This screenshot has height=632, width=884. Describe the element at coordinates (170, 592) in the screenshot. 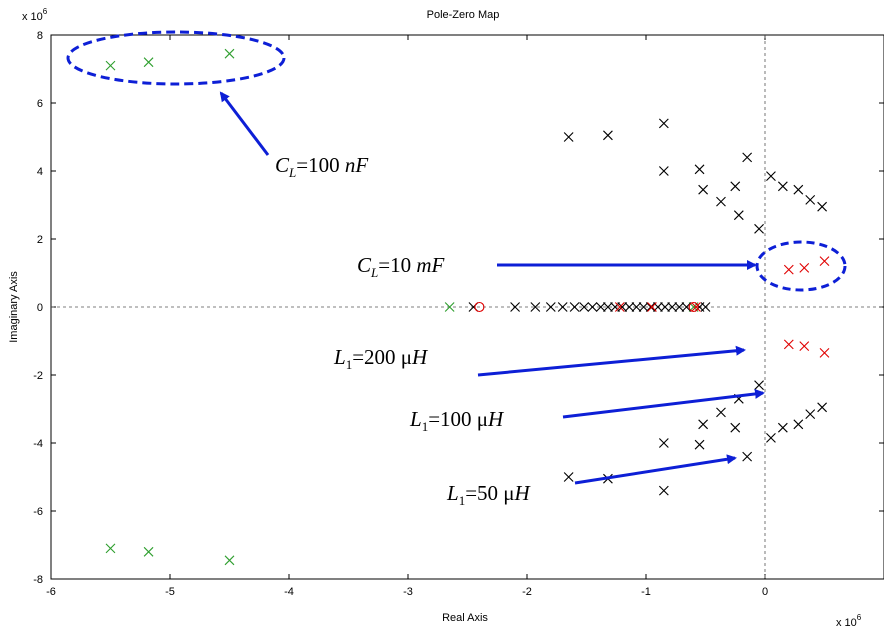

I see `x-tick-label: -5` at that location.